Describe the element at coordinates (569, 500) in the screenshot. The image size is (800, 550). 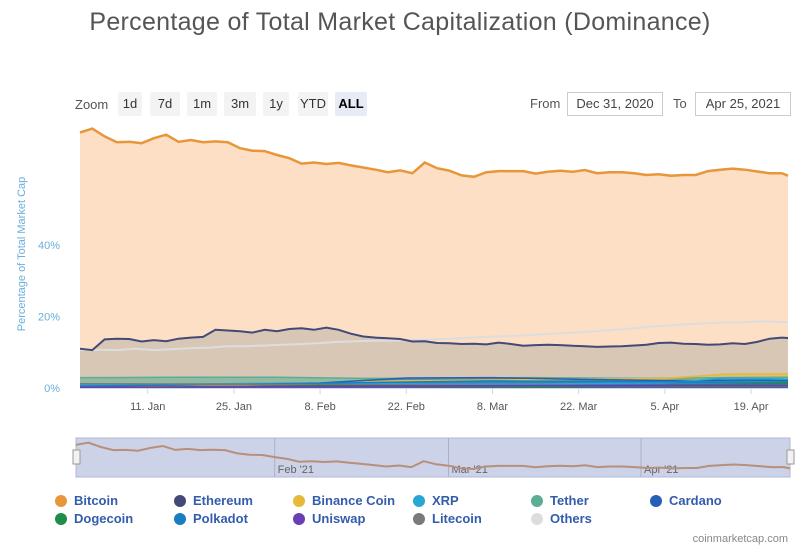
I see `legend-item-tether: Tether` at that location.